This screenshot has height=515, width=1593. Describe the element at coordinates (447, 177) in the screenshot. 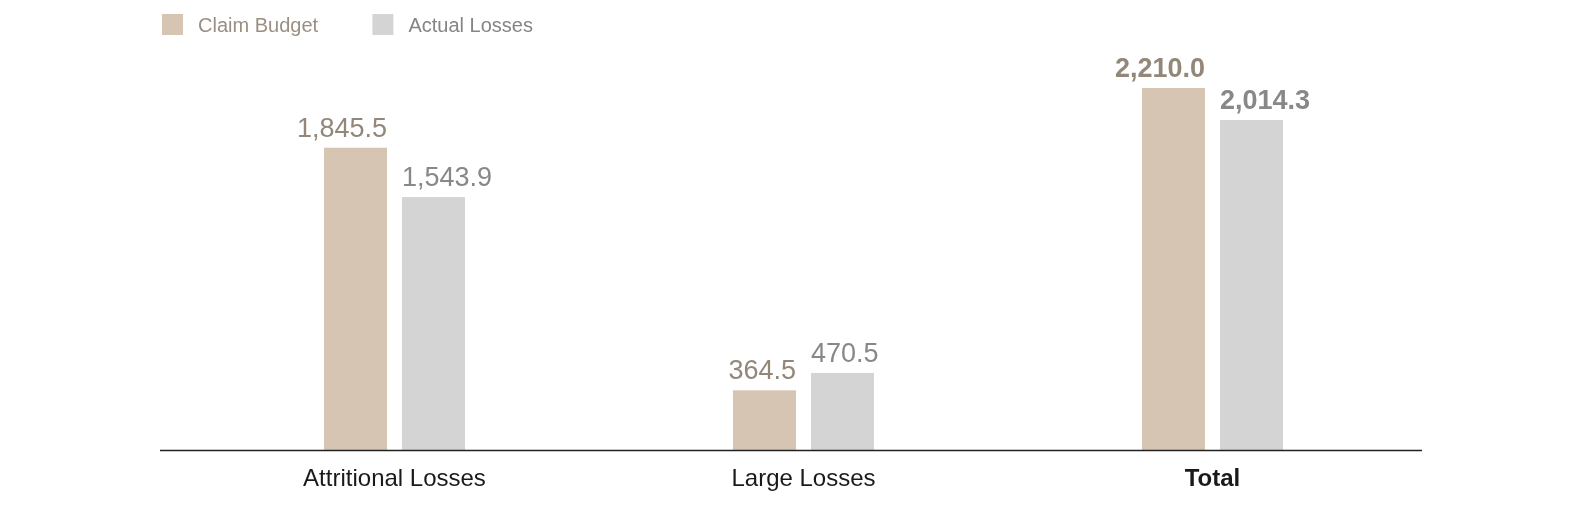

I see `data-label: 1,543.9` at that location.